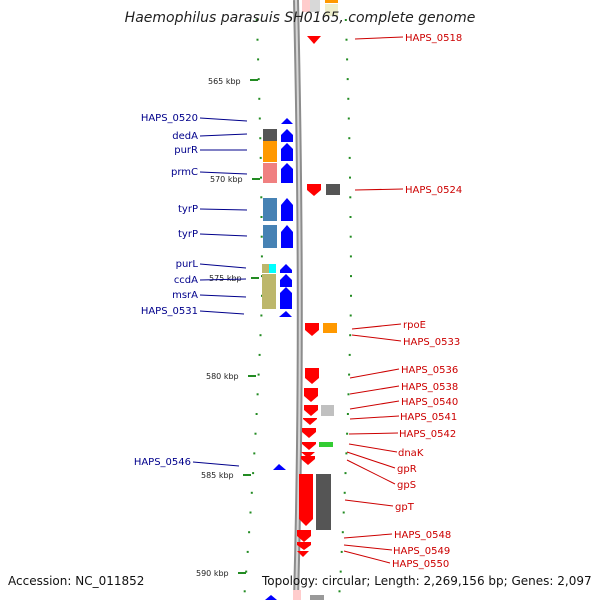 The image size is (600, 600). What do you see at coordinates (298, 300) in the screenshot?
I see `genome-backbone-highlight` at bounding box center [298, 300].